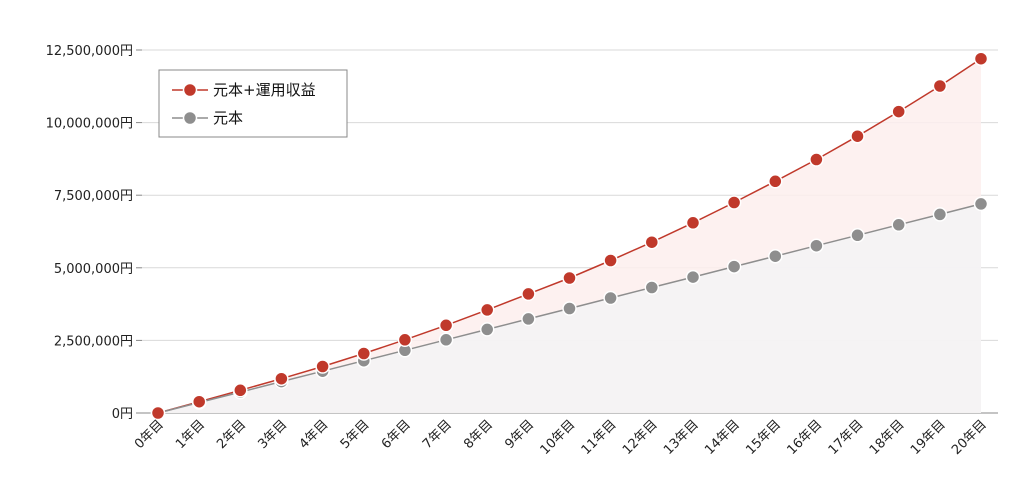 Image resolution: width=1024 pixels, height=486 pixels. I want to click on x-tick-label: 20年目, so click(969, 437).